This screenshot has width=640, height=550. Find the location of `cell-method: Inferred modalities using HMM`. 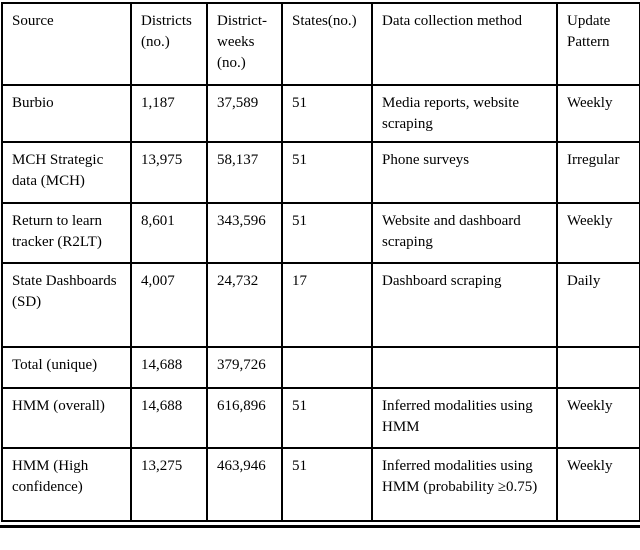

cell-method: Inferred modalities using HMM is located at coordinates (464, 418).